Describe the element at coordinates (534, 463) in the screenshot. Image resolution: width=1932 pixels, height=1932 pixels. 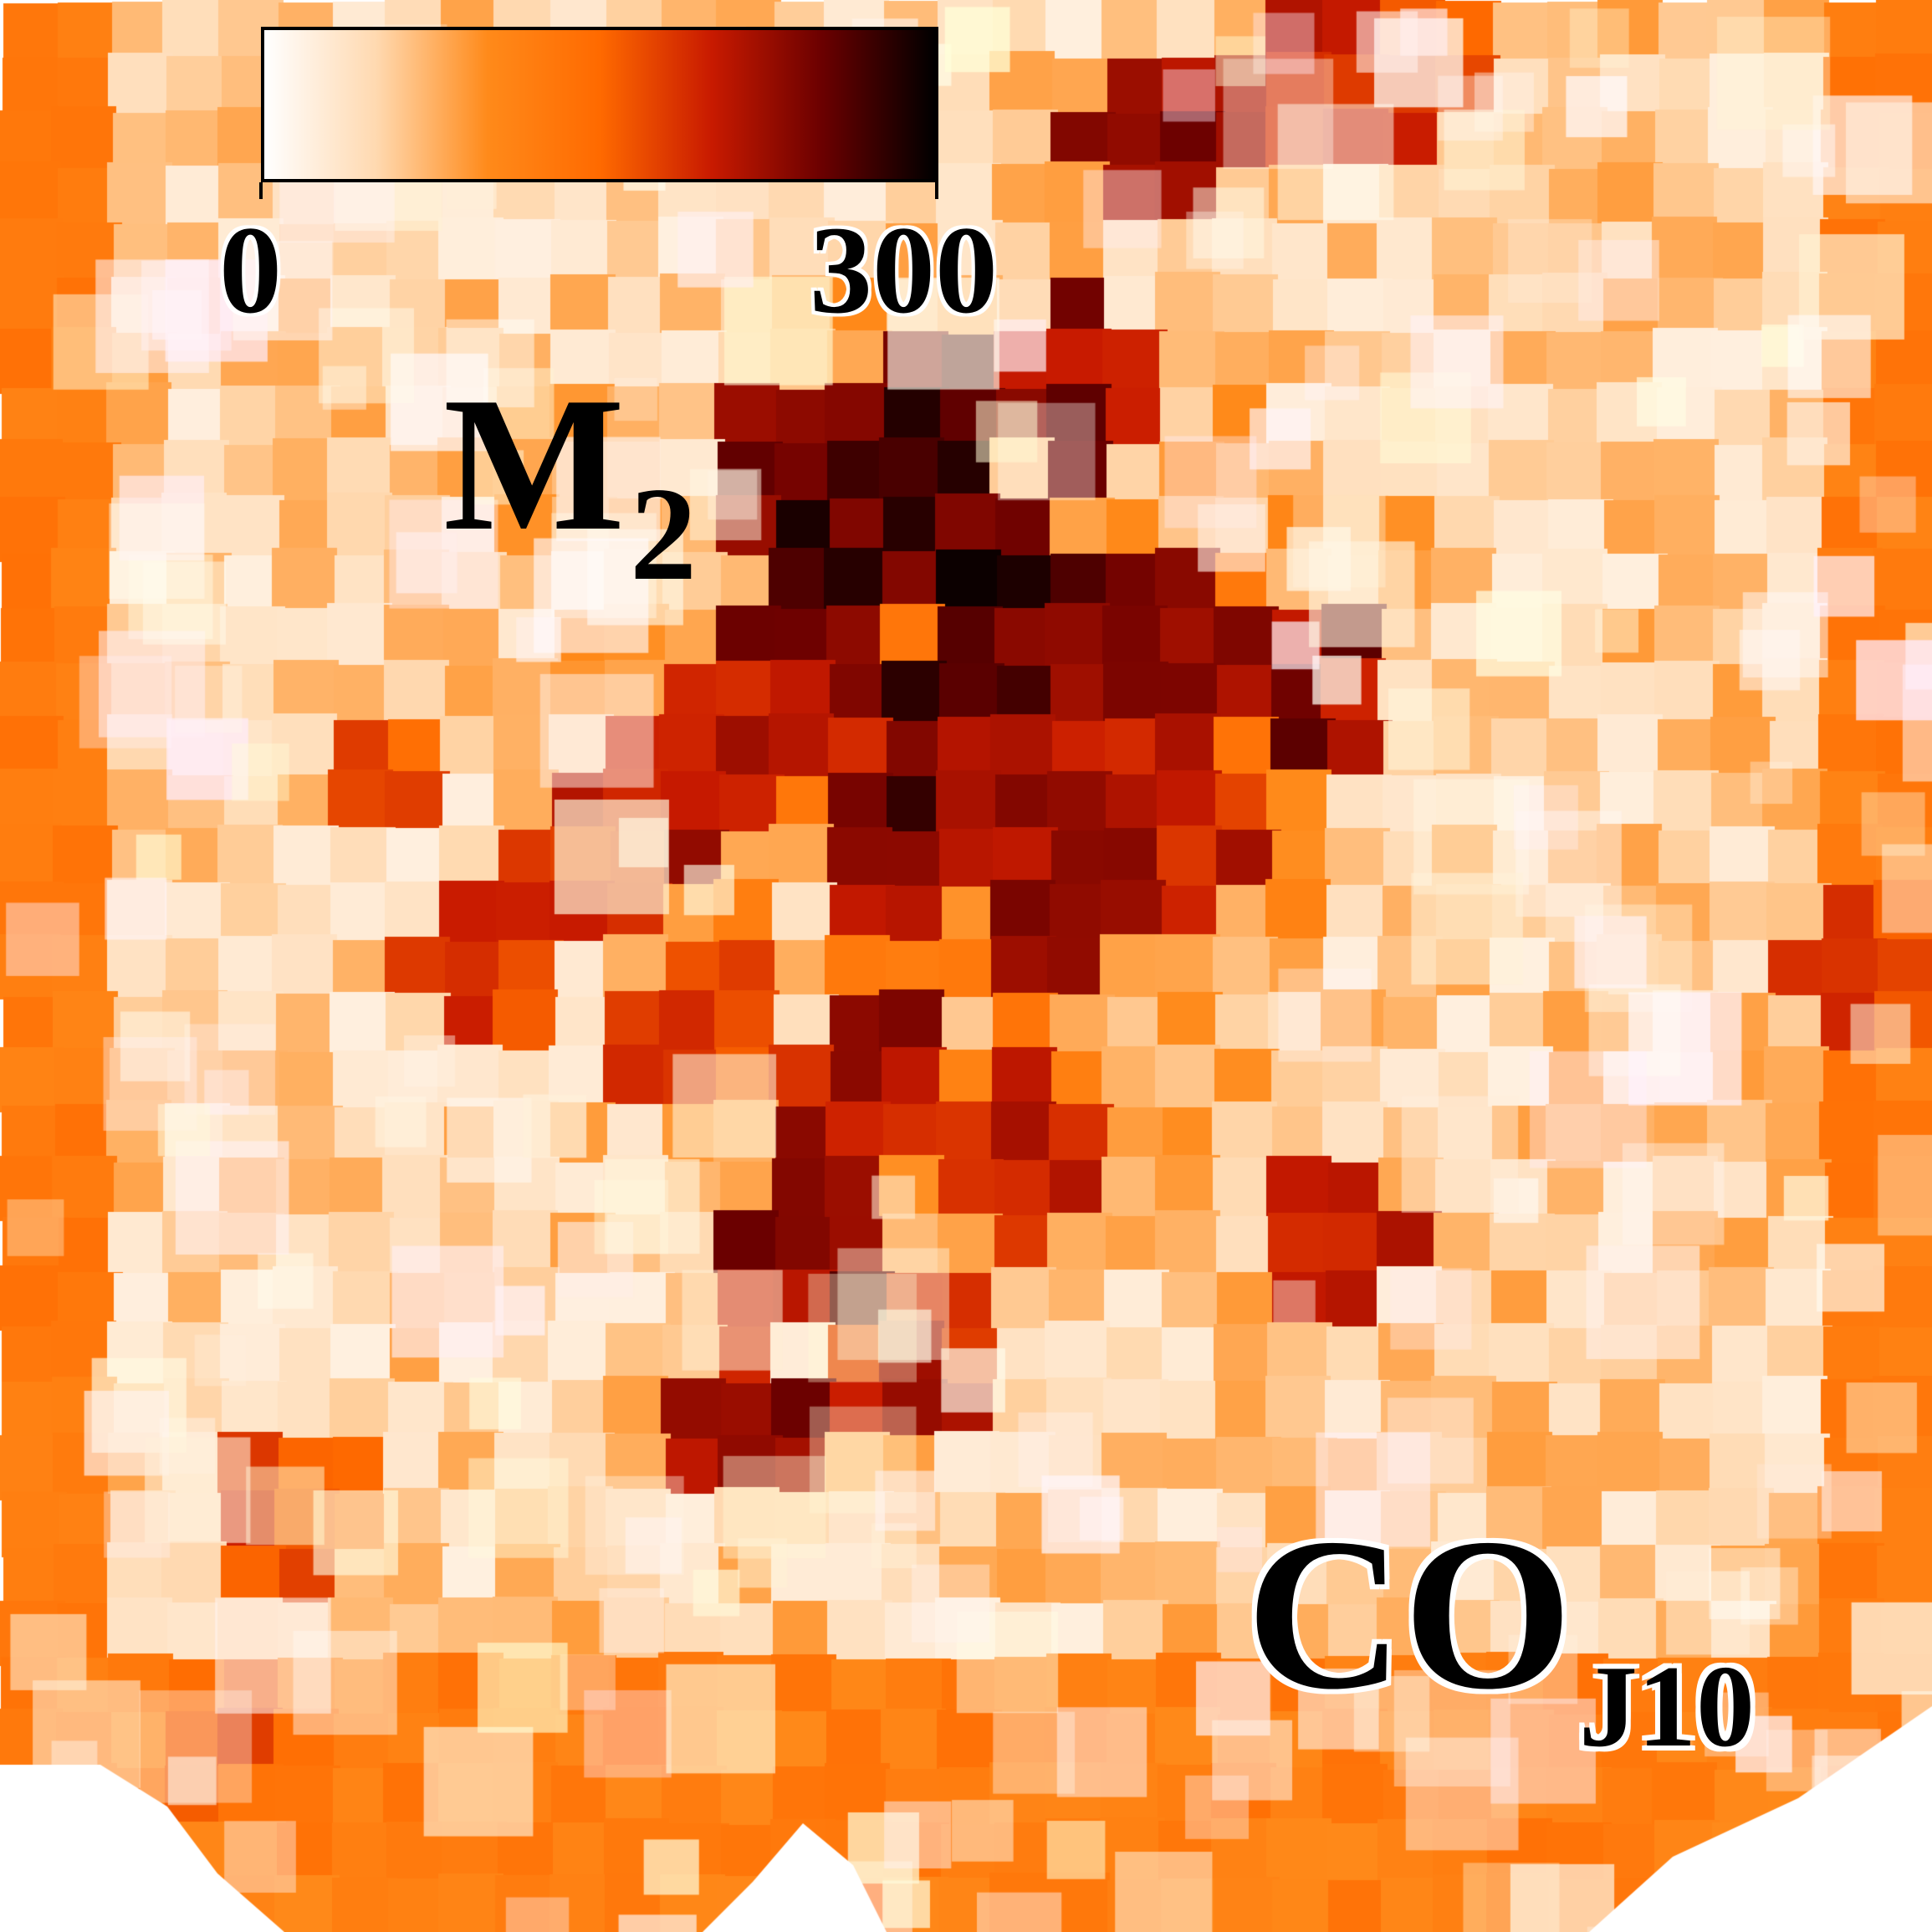
I see `map-label-main: M` at that location.